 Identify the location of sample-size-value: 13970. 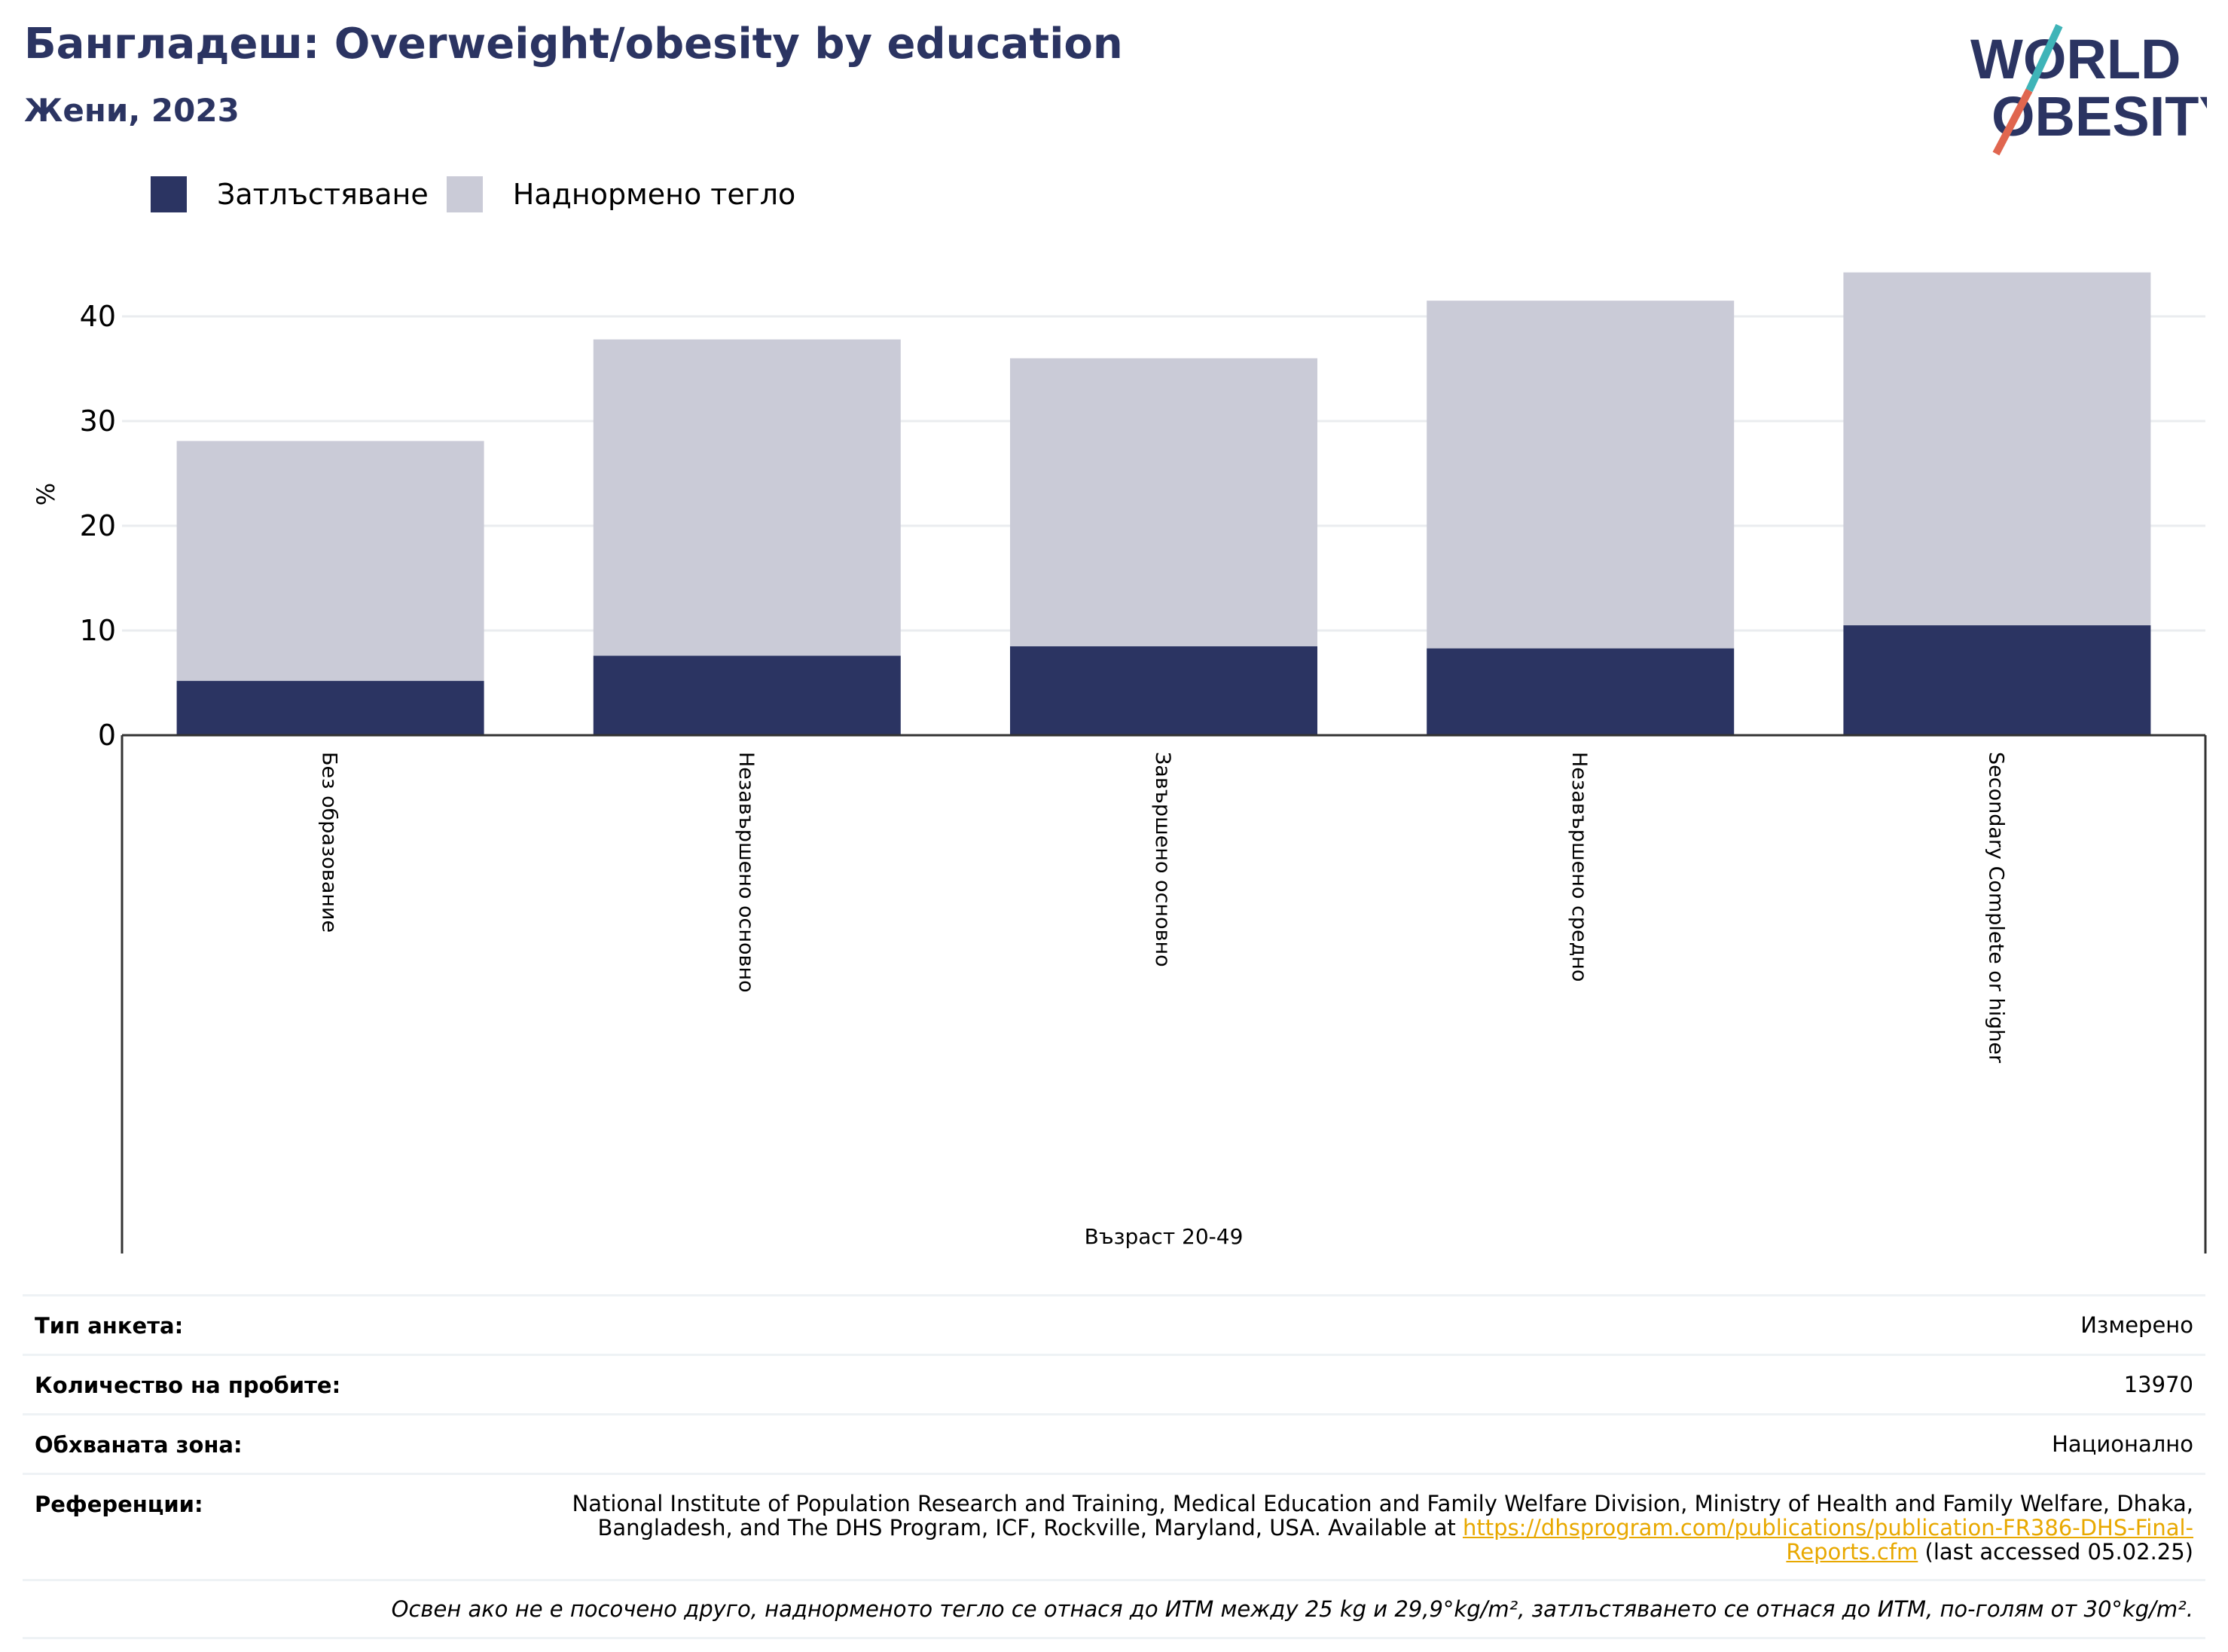
(2158, 1384).